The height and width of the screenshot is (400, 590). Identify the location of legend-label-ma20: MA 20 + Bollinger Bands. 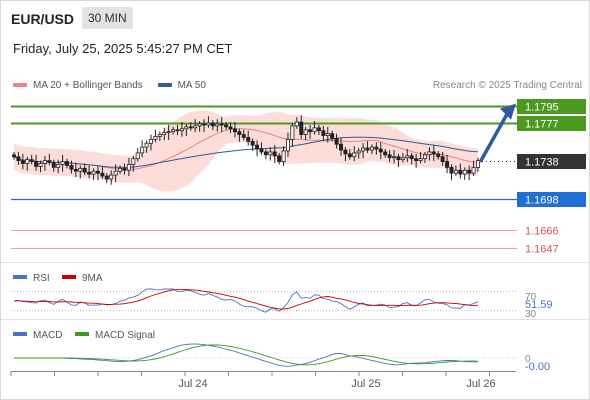
(88, 85).